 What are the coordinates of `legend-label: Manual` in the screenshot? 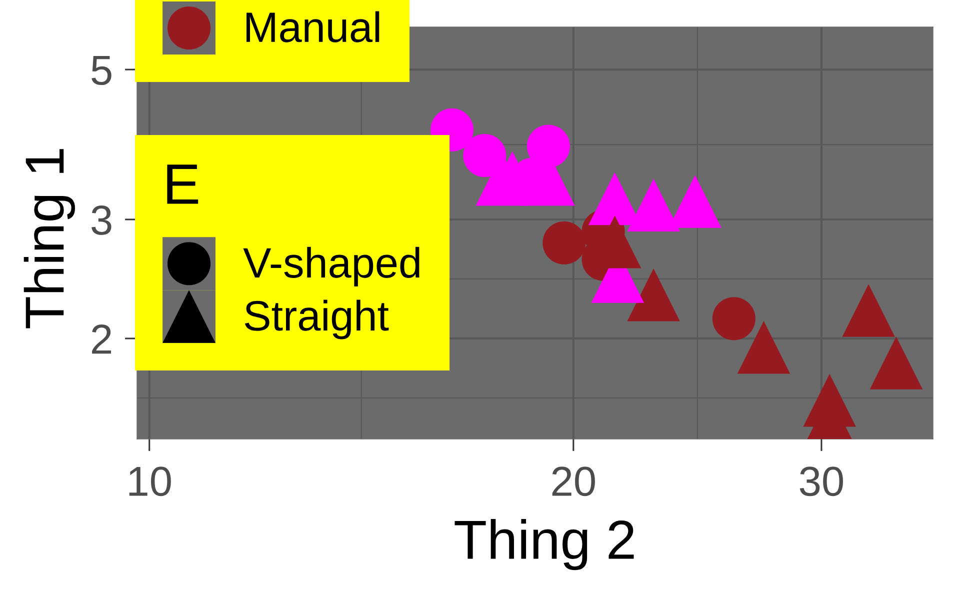 It's located at (313, 26).